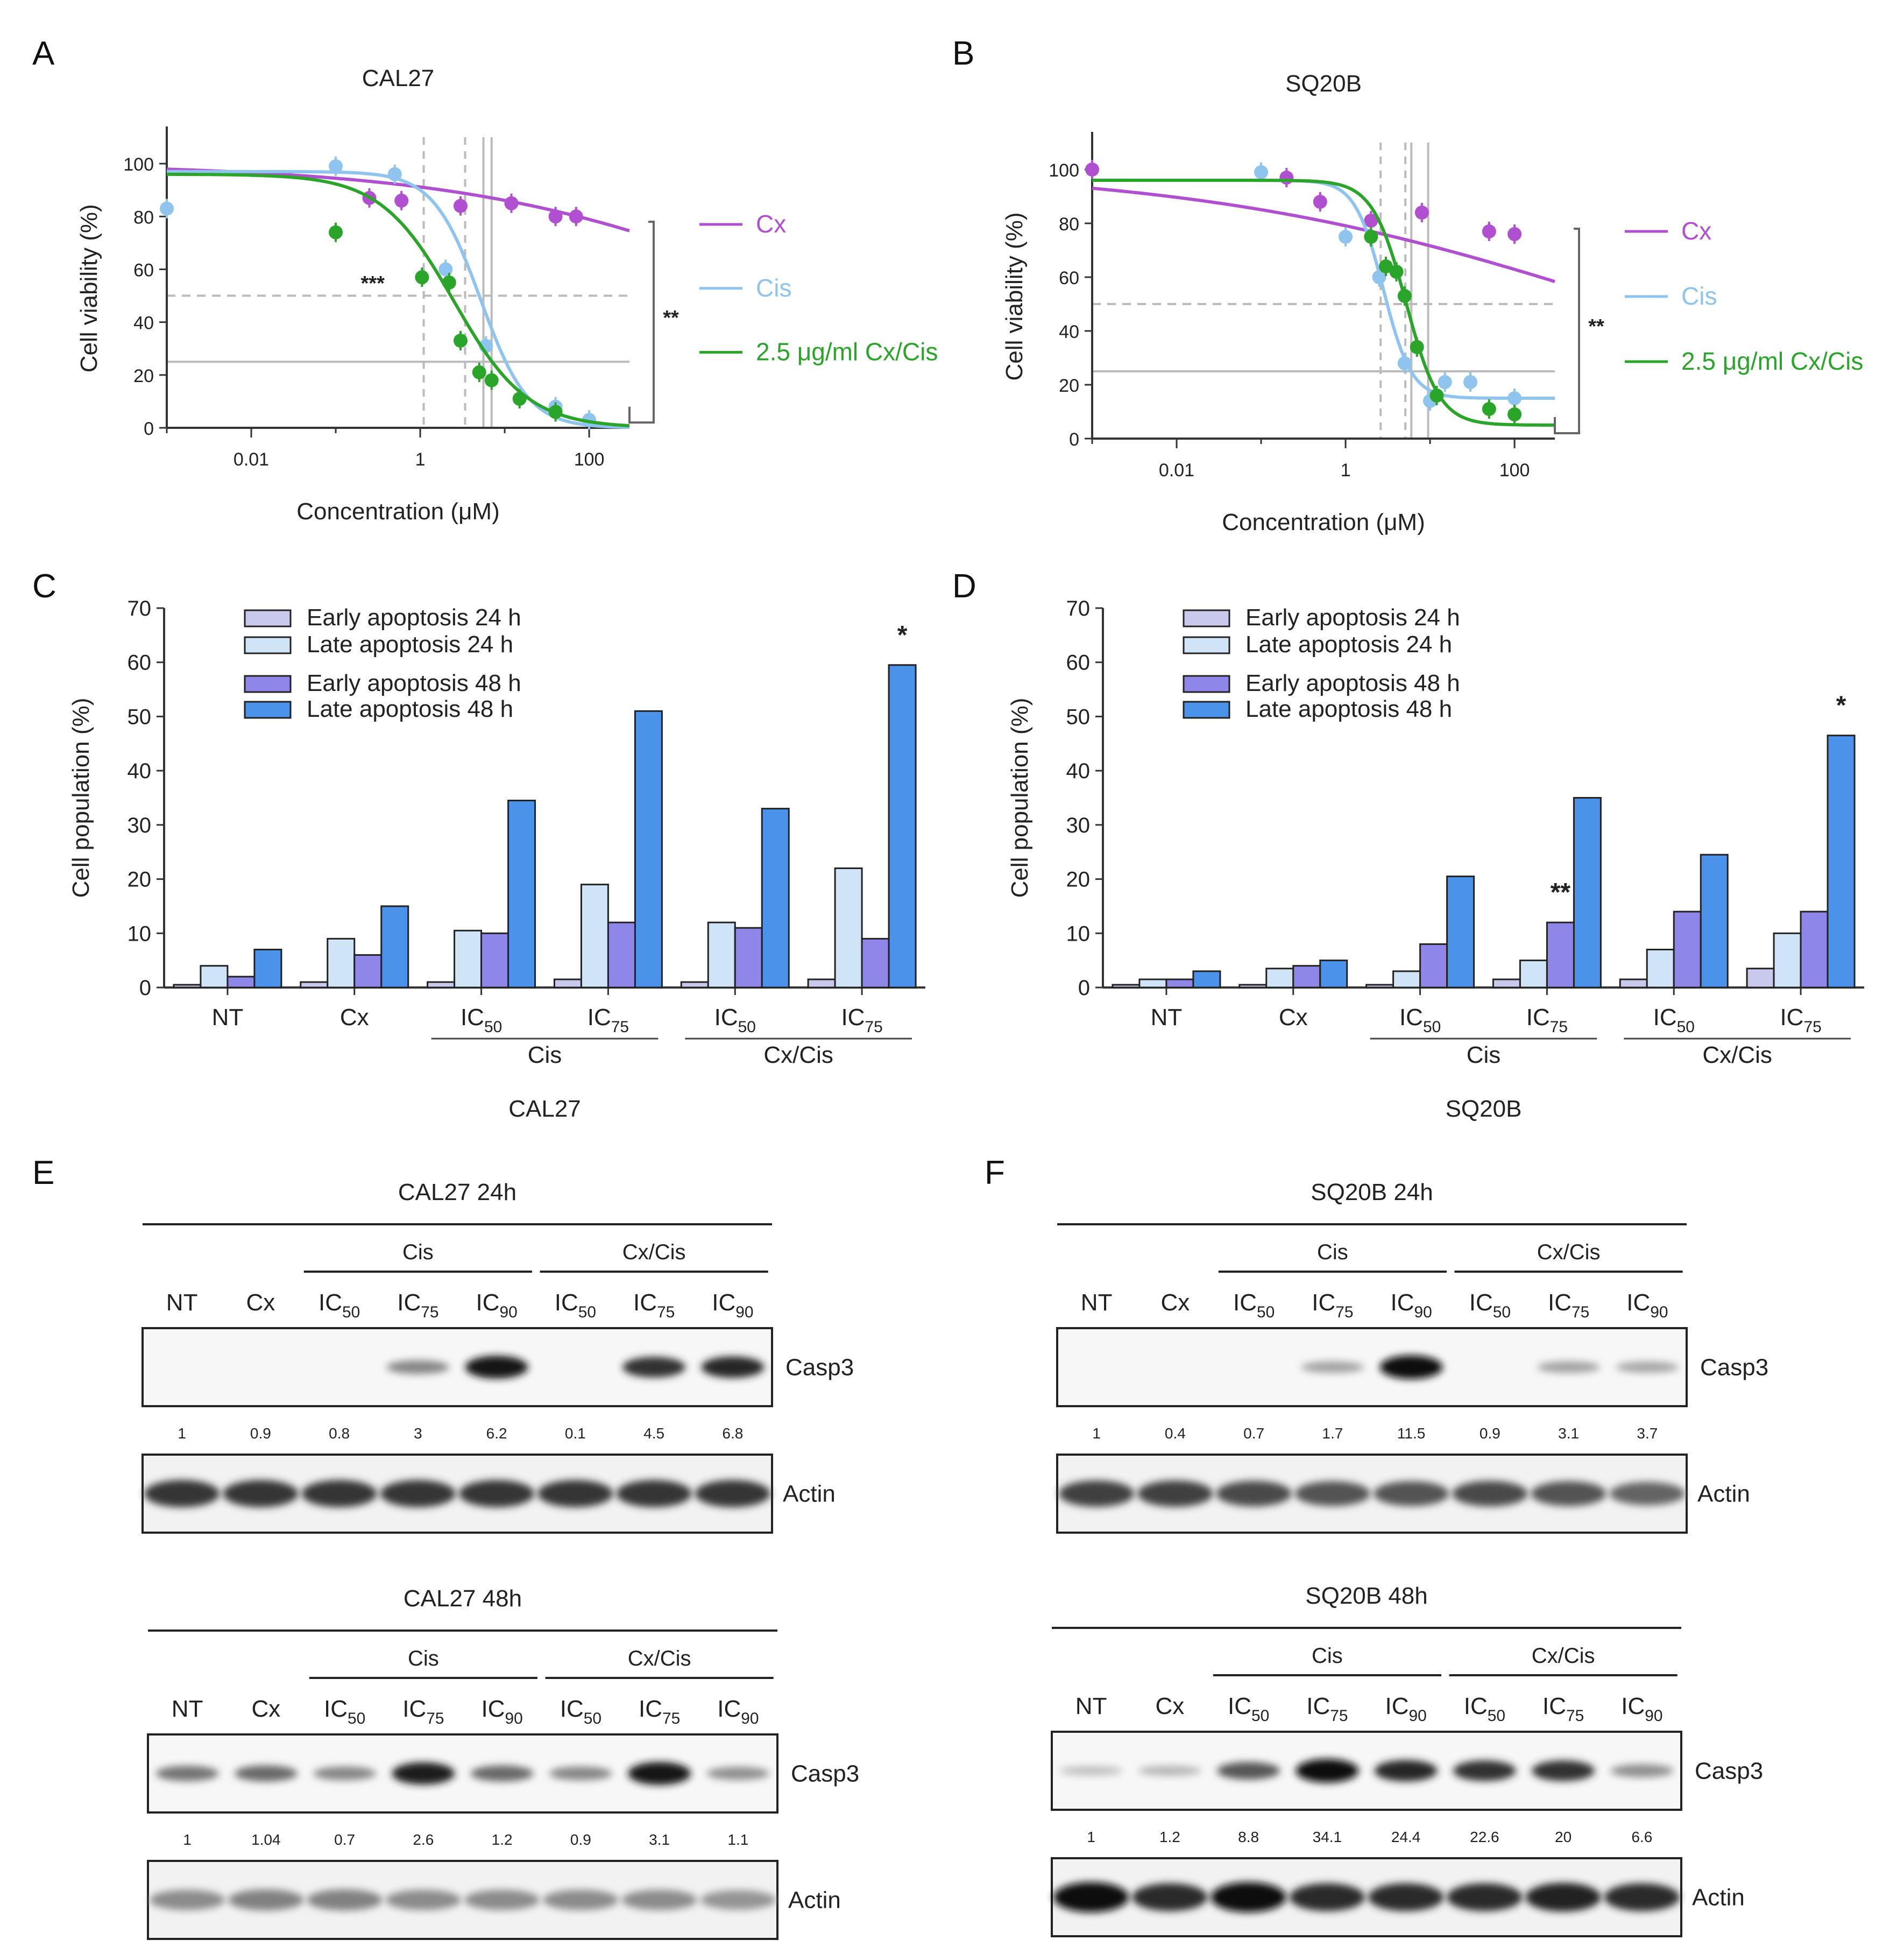 The width and height of the screenshot is (1904, 1954). Describe the element at coordinates (1568, 1433) in the screenshot. I see `quantification-value: 3.1` at that location.